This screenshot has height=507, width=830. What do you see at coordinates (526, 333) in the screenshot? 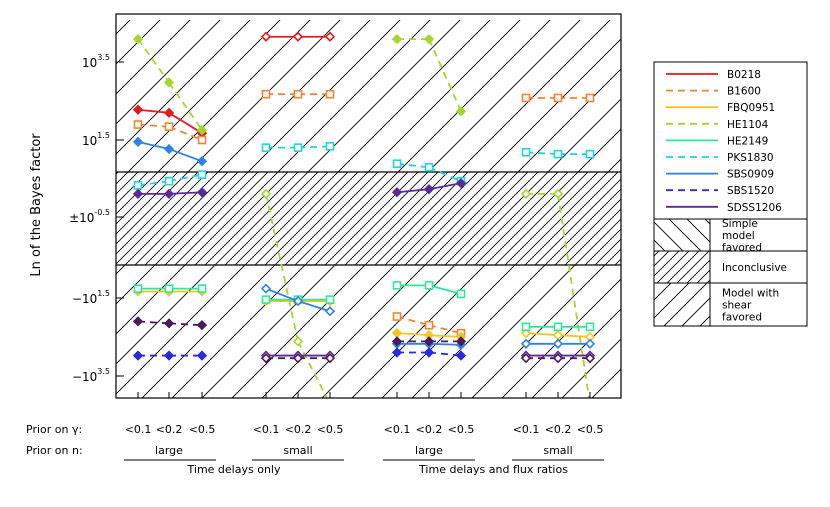
I see `point-fbq0951` at bounding box center [526, 333].